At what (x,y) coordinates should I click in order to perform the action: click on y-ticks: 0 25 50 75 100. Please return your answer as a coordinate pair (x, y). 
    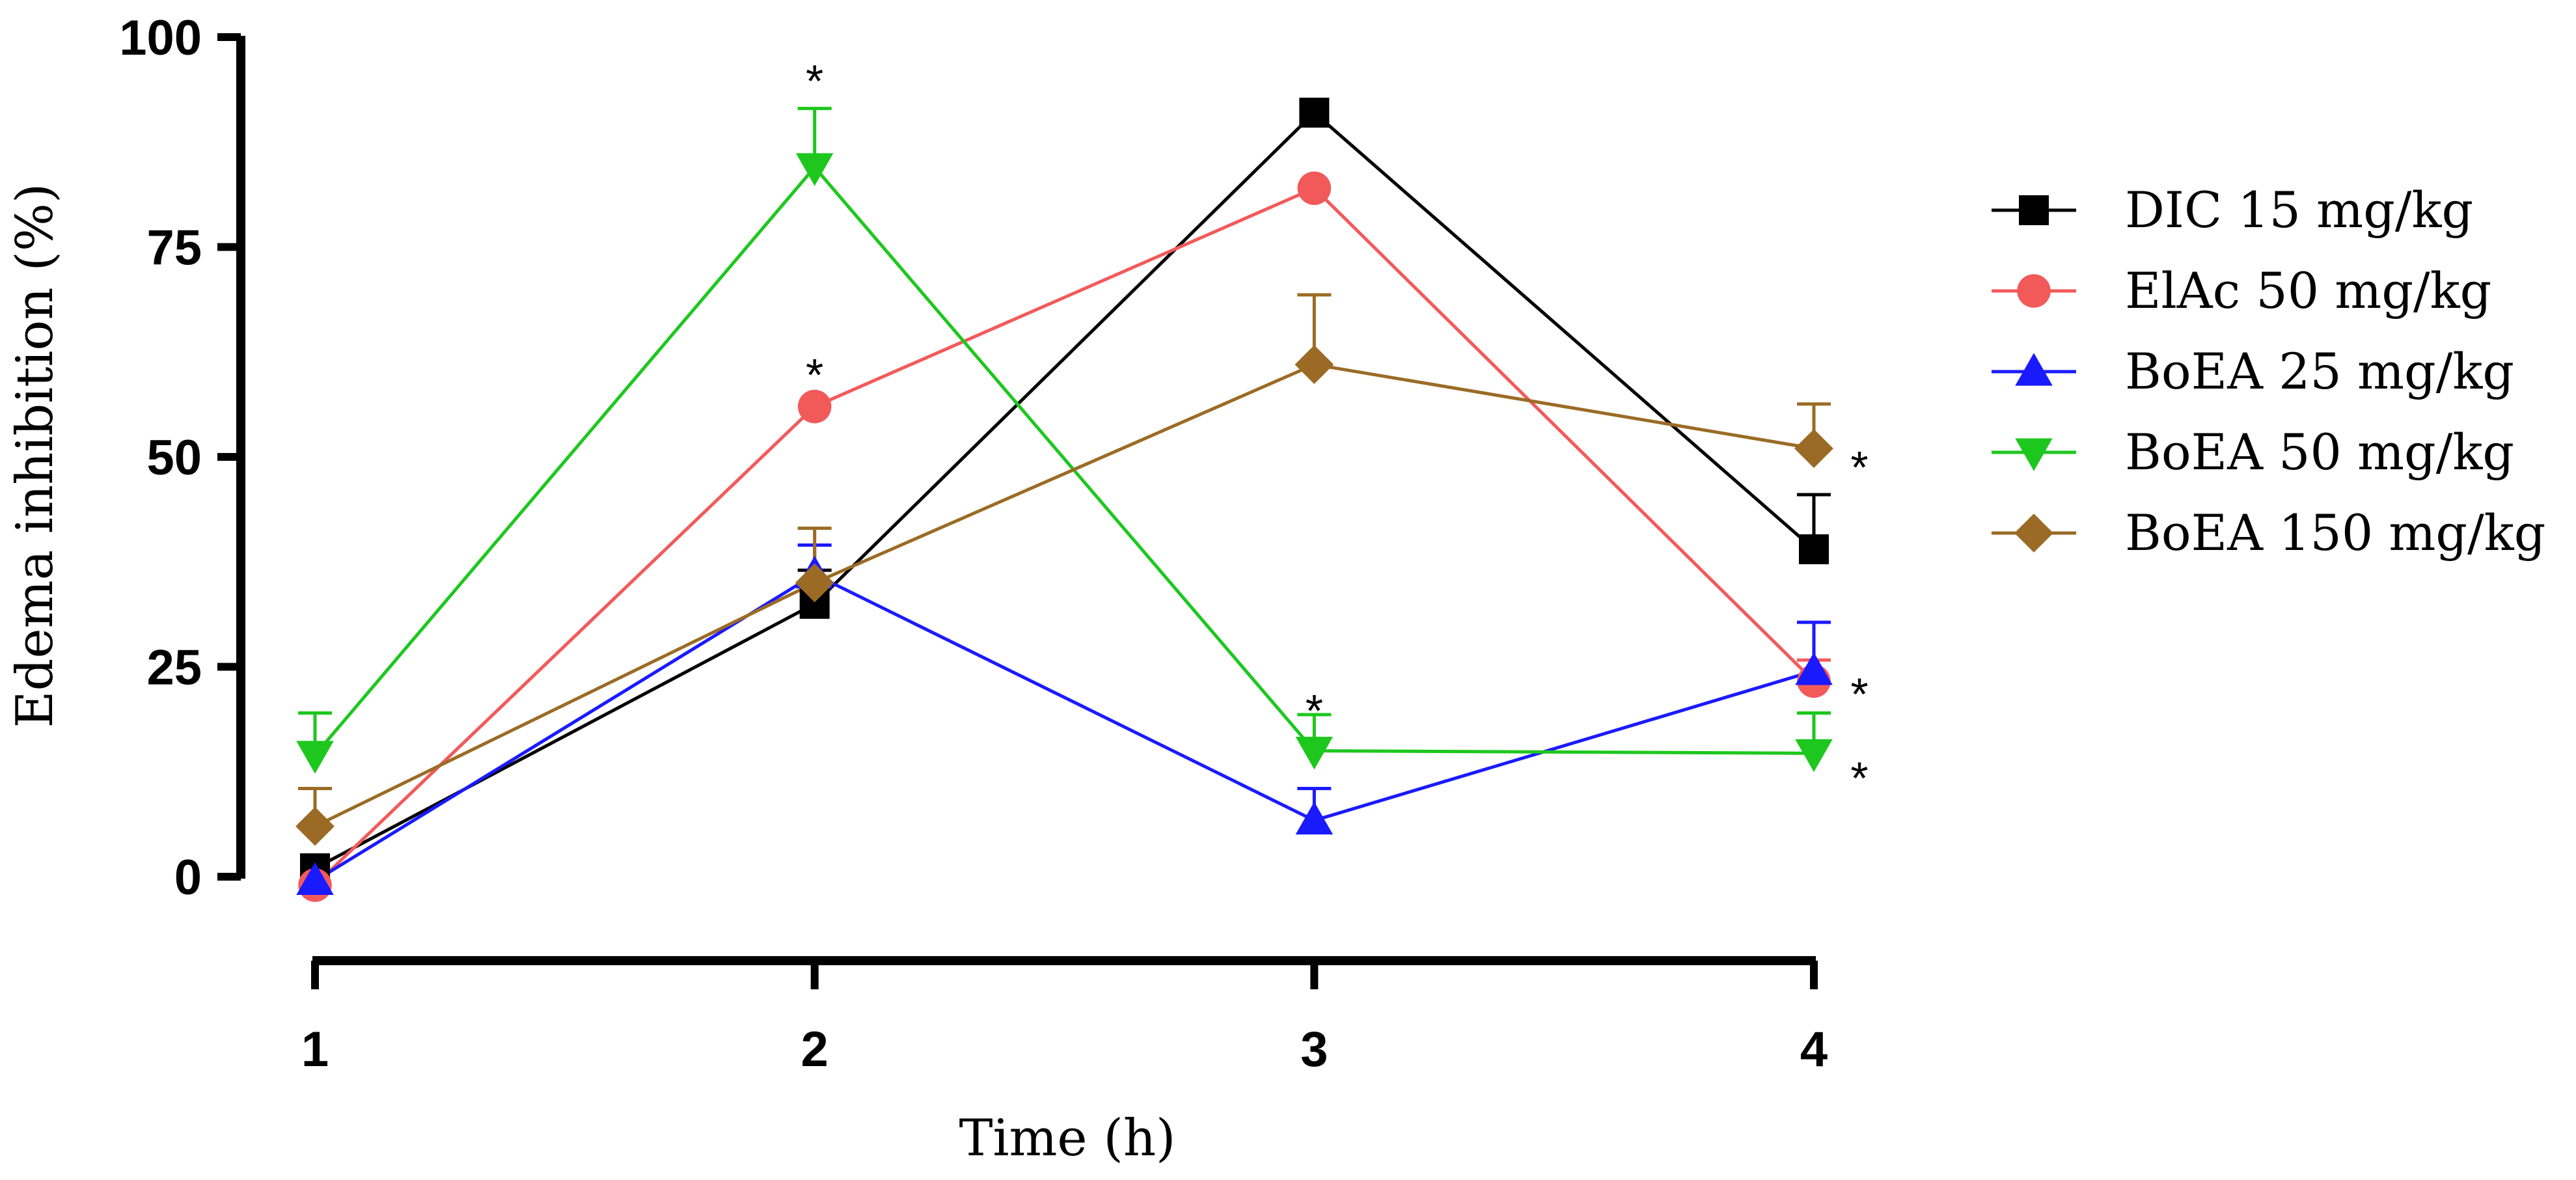
    Looking at the image, I should click on (180, 457).